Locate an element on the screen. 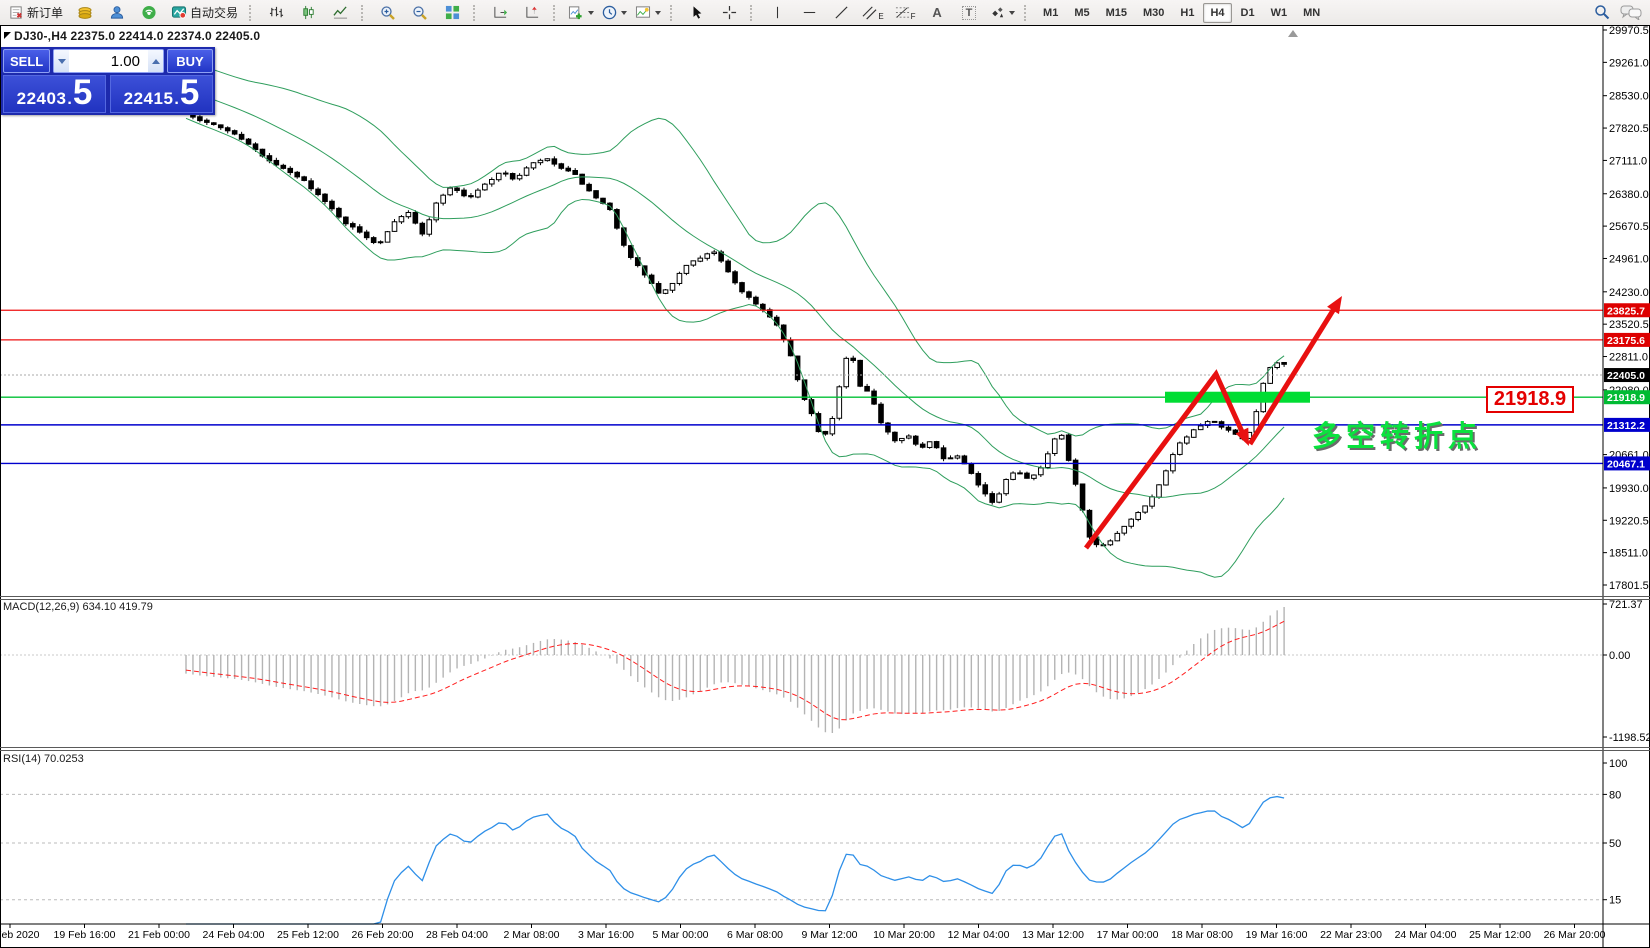 This screenshot has width=1650, height=948. buy-button: BUY is located at coordinates (190, 61).